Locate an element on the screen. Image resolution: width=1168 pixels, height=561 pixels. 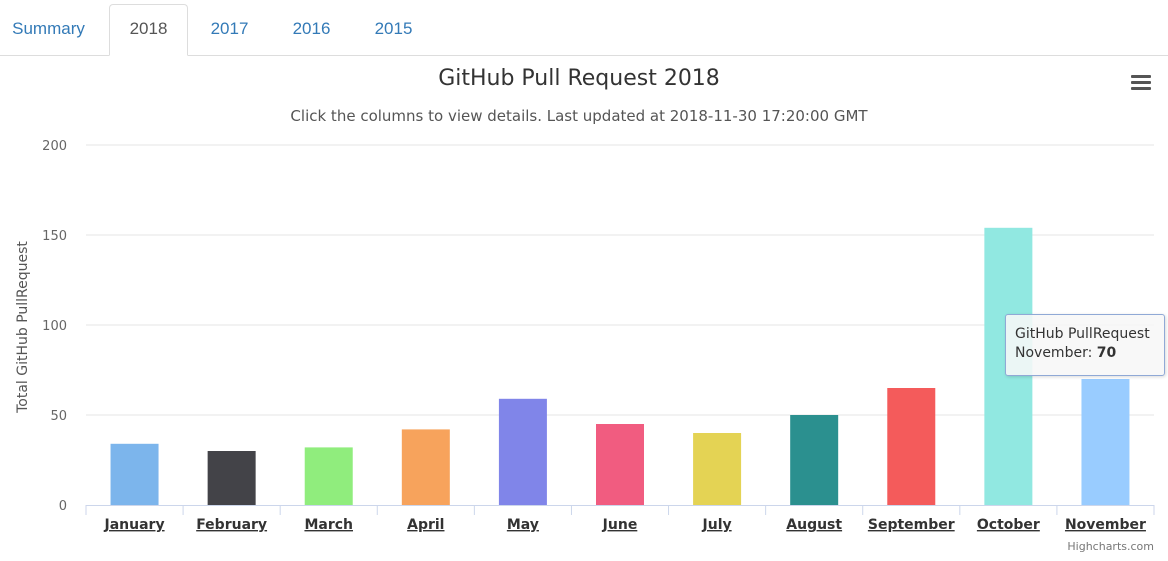
chart-menu-icon is located at coordinates (1141, 85).